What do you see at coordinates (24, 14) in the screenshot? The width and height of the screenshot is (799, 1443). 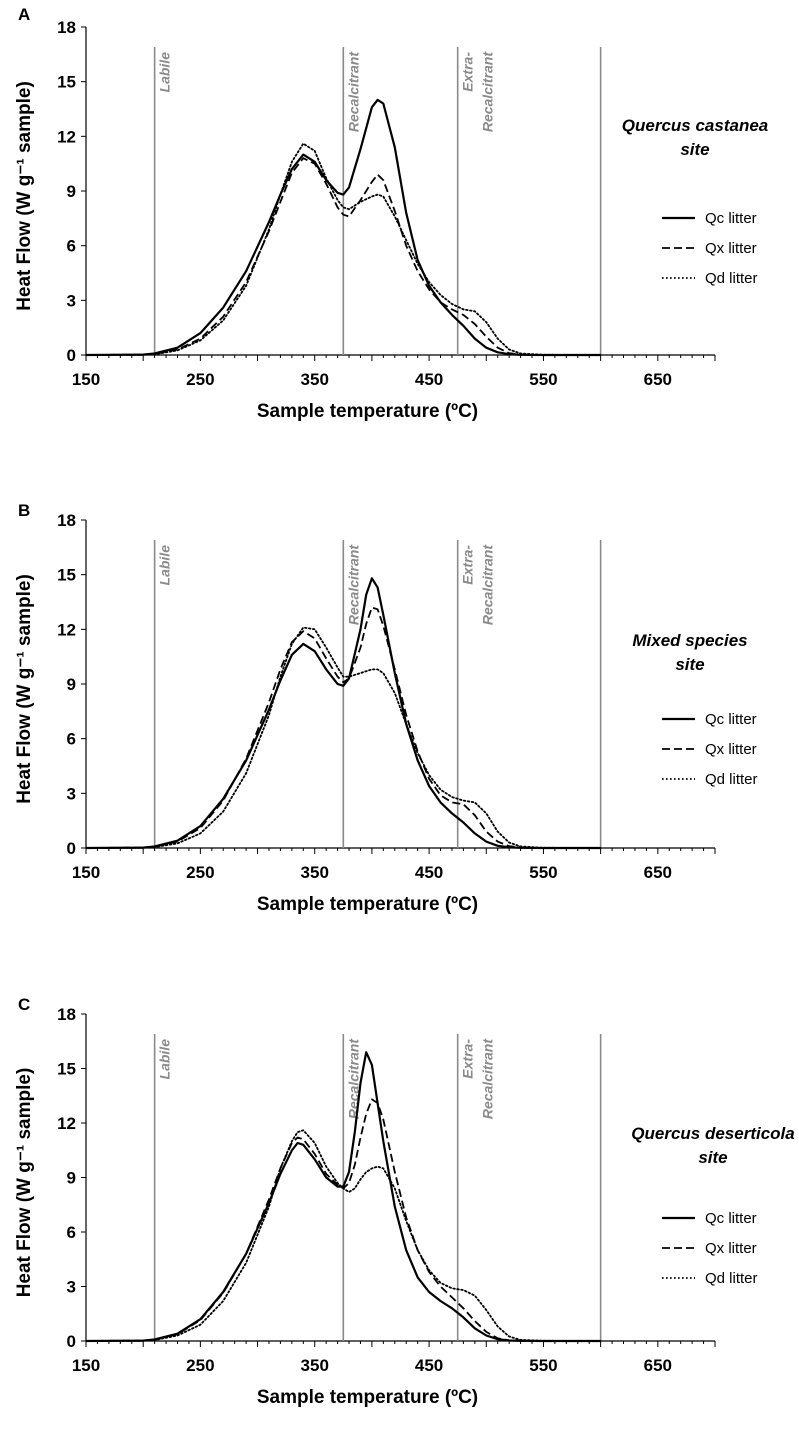 I see `panel-letter: A` at bounding box center [24, 14].